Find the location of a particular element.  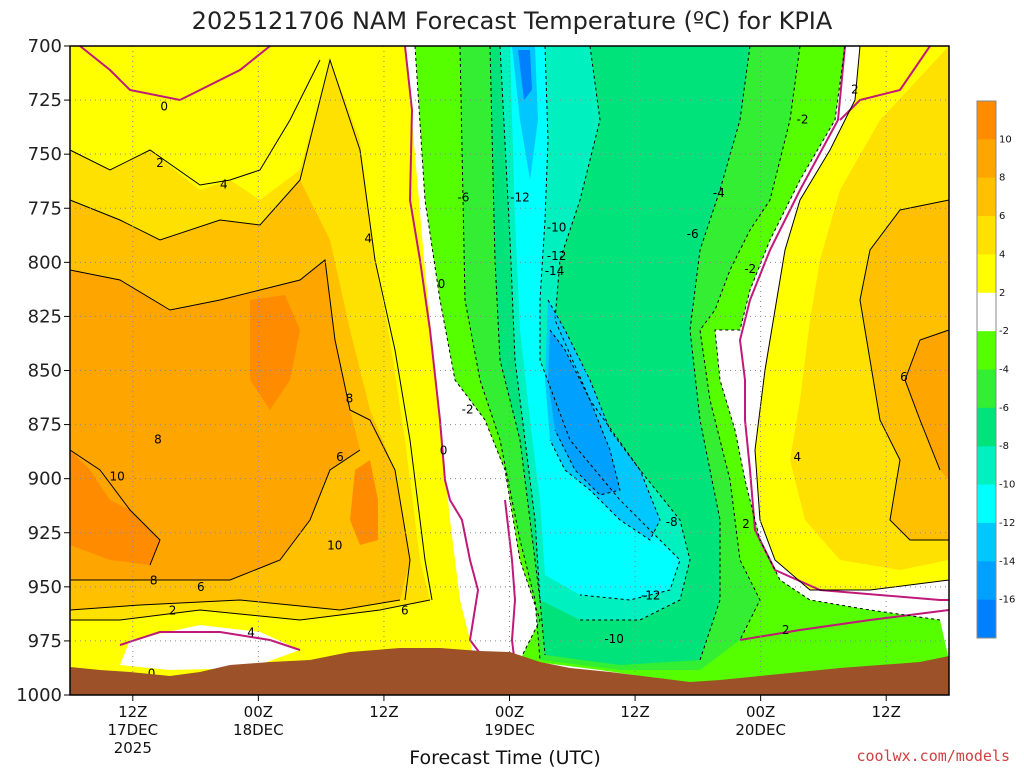

colorbar-label: -16 is located at coordinates (1007, 600).